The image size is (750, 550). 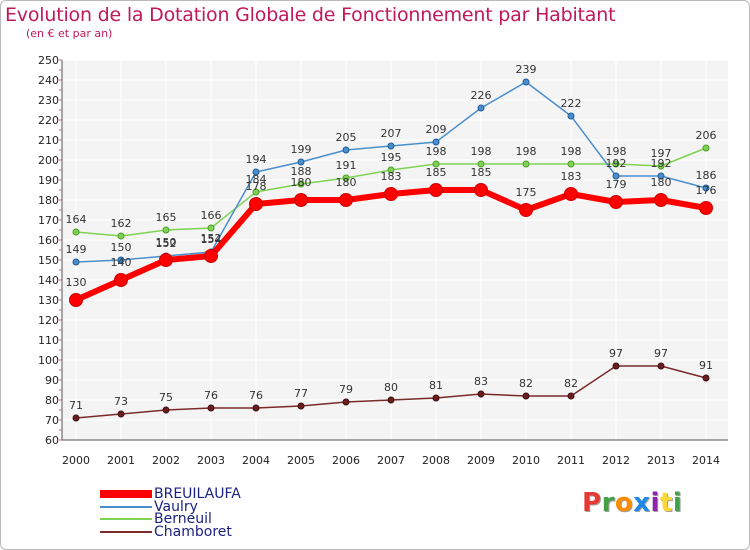 What do you see at coordinates (176, 506) in the screenshot?
I see `legend-label: Vaulry` at bounding box center [176, 506].